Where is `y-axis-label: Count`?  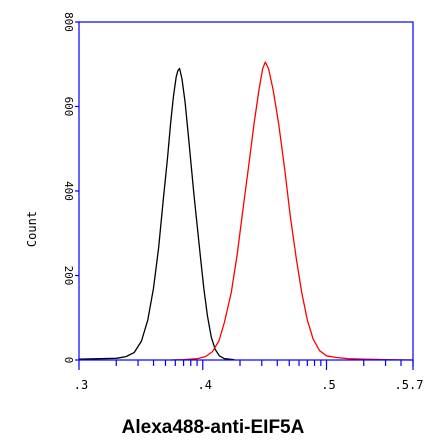
y-axis-label: Count is located at coordinates (32, 229).